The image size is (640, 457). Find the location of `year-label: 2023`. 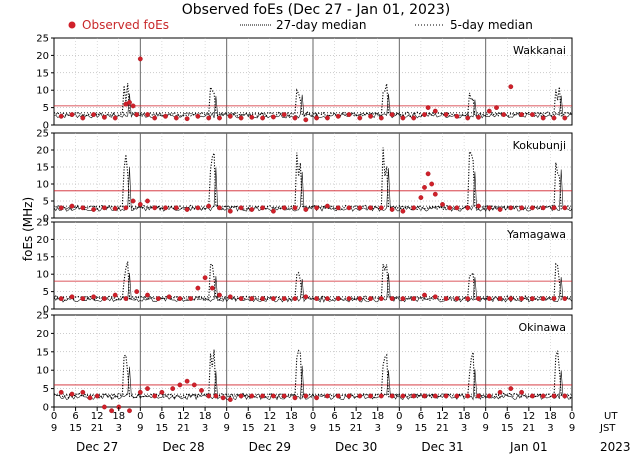

year-label: 2023 is located at coordinates (615, 447).